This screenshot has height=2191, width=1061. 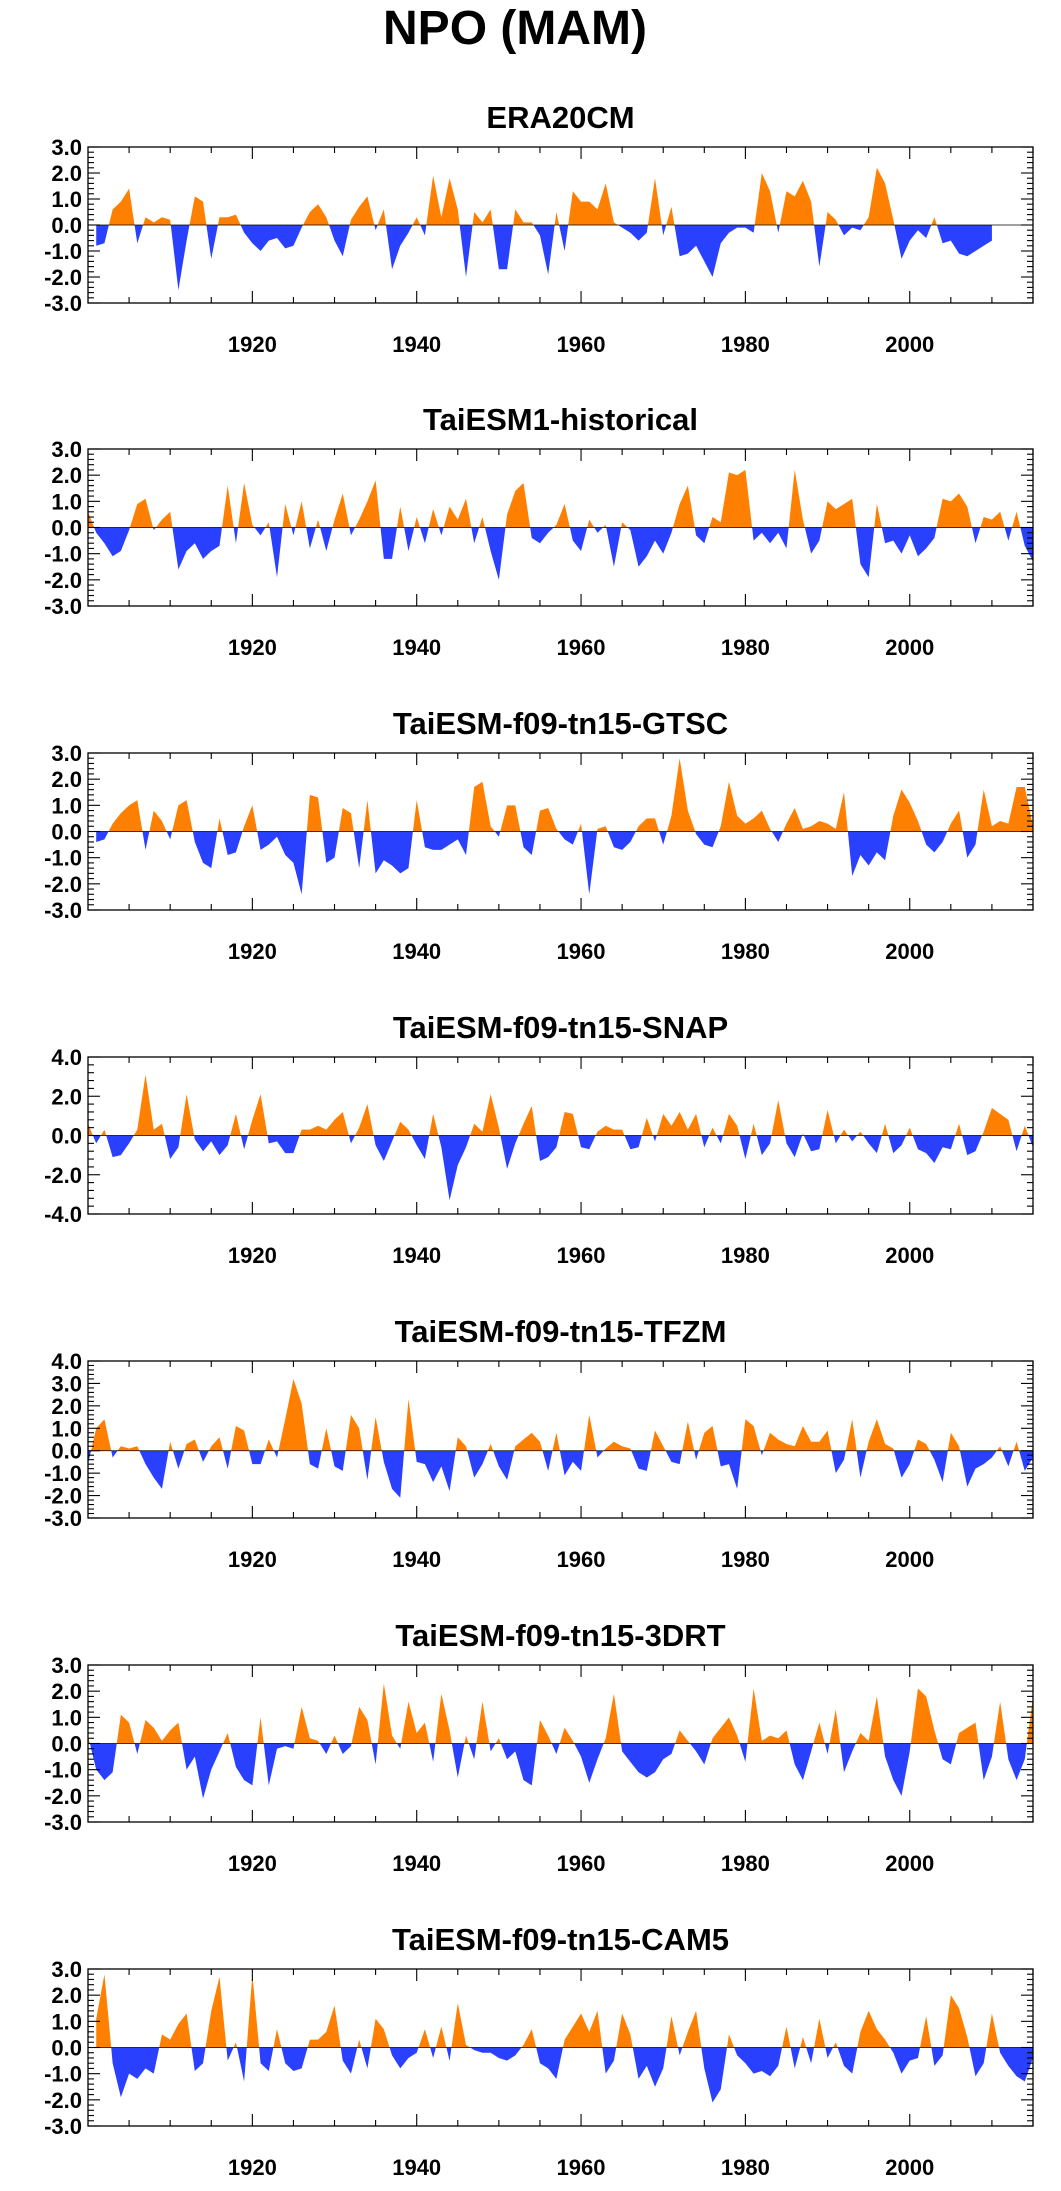 I want to click on chart-title: ERA20CM, so click(x=560, y=117).